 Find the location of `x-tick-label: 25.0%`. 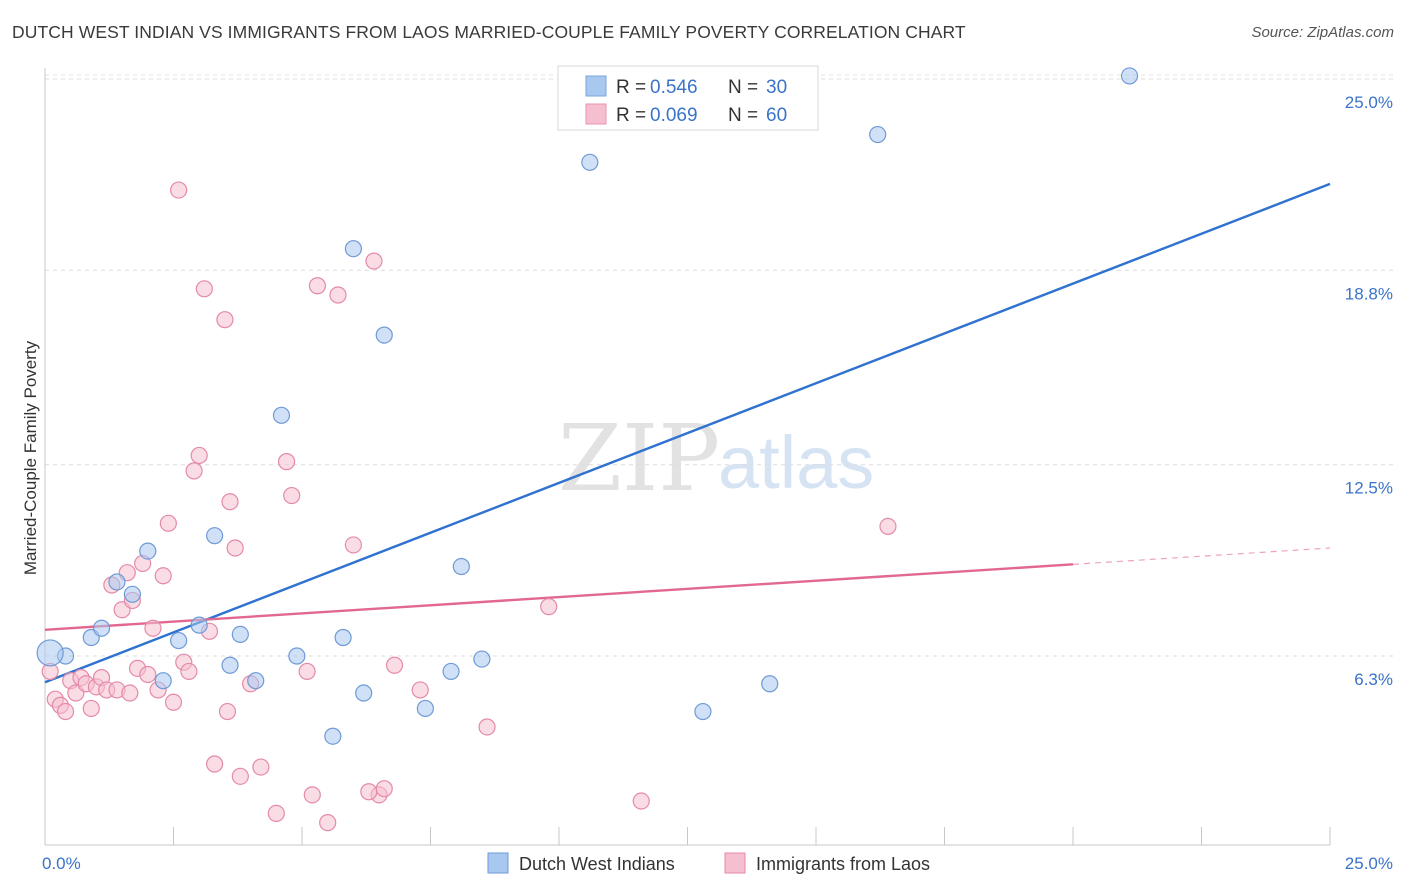

x-tick-label: 25.0% is located at coordinates (1369, 863).